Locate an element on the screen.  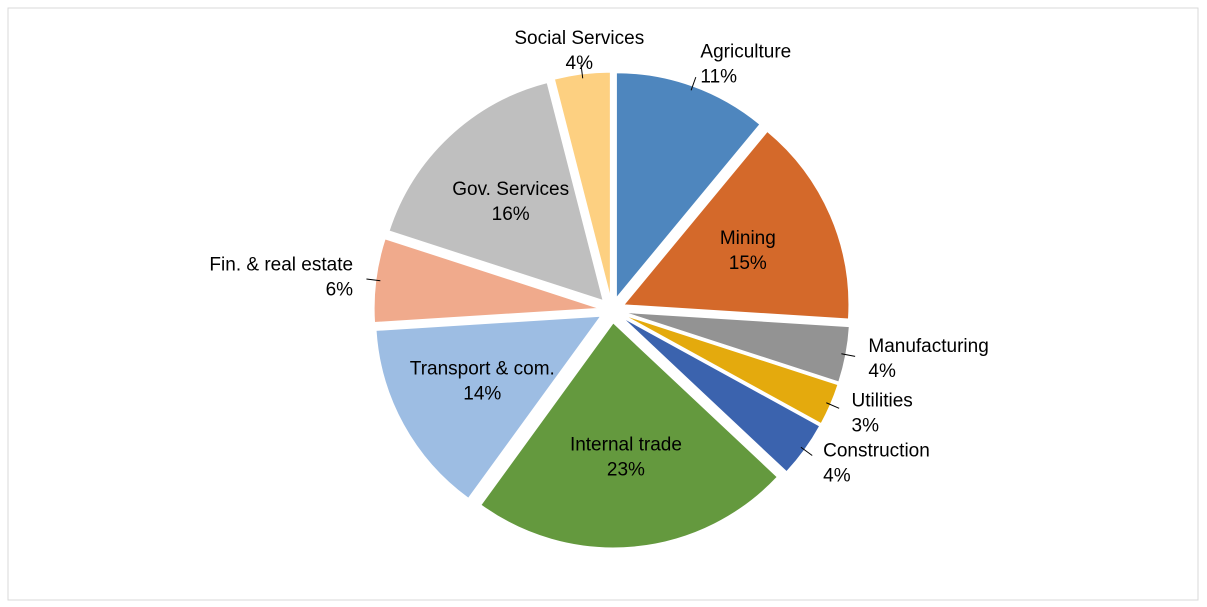
slice-value-label: 15% is located at coordinates (748, 263).